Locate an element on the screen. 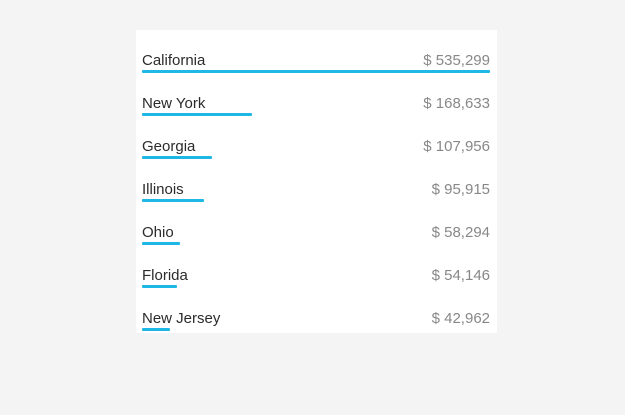  ranking-row-ohio: Ohio $ 58,294 is located at coordinates (316, 232).